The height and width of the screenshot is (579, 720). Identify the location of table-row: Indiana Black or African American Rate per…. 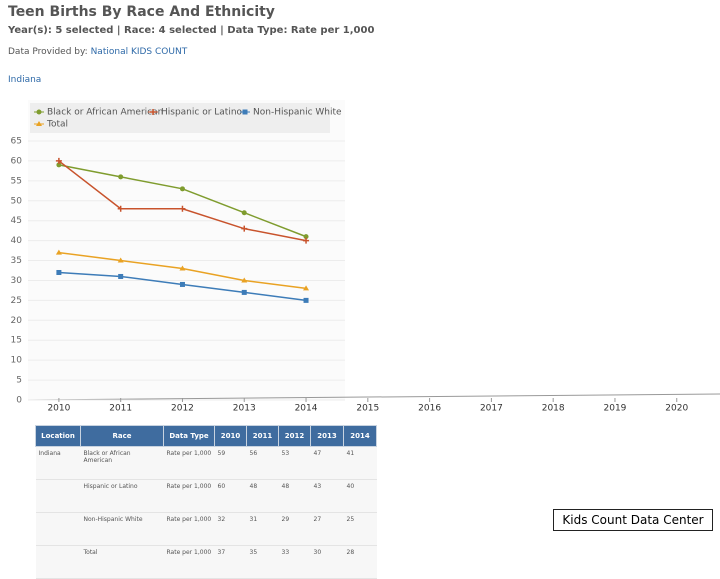
(206, 463).